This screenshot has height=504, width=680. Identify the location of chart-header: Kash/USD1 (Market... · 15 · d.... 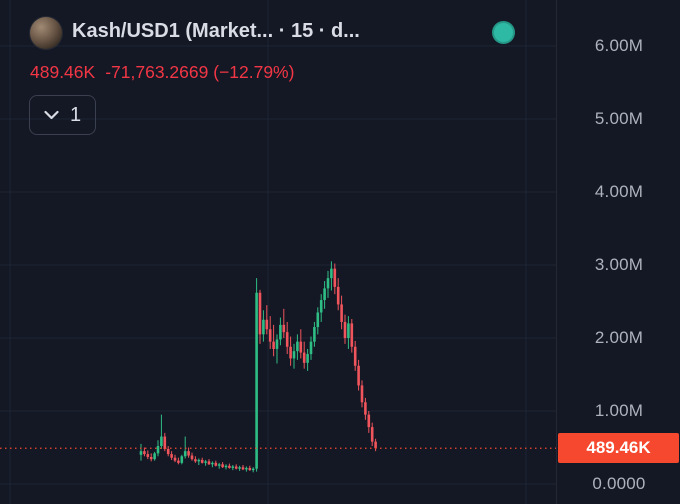
(340, 28).